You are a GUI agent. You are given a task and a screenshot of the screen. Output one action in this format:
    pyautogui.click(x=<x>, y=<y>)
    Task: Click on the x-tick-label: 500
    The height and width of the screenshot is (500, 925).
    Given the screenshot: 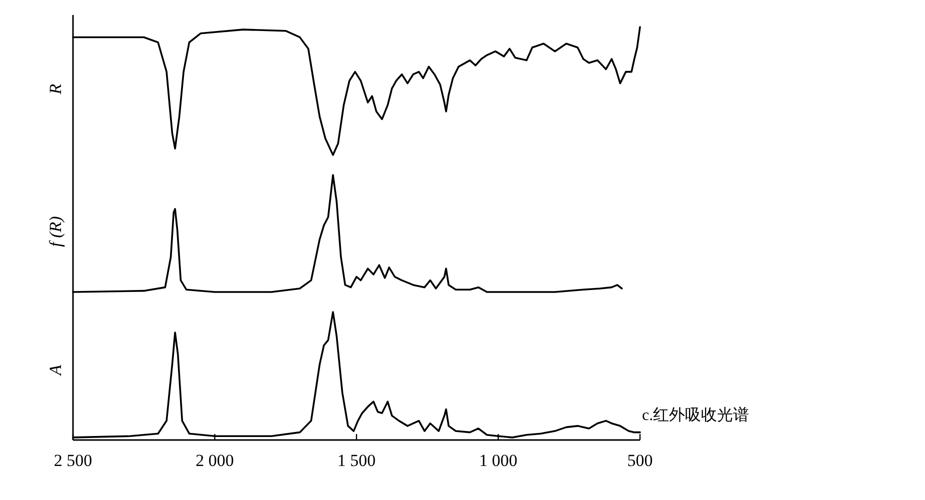 What is the action you would take?
    pyautogui.click(x=640, y=460)
    